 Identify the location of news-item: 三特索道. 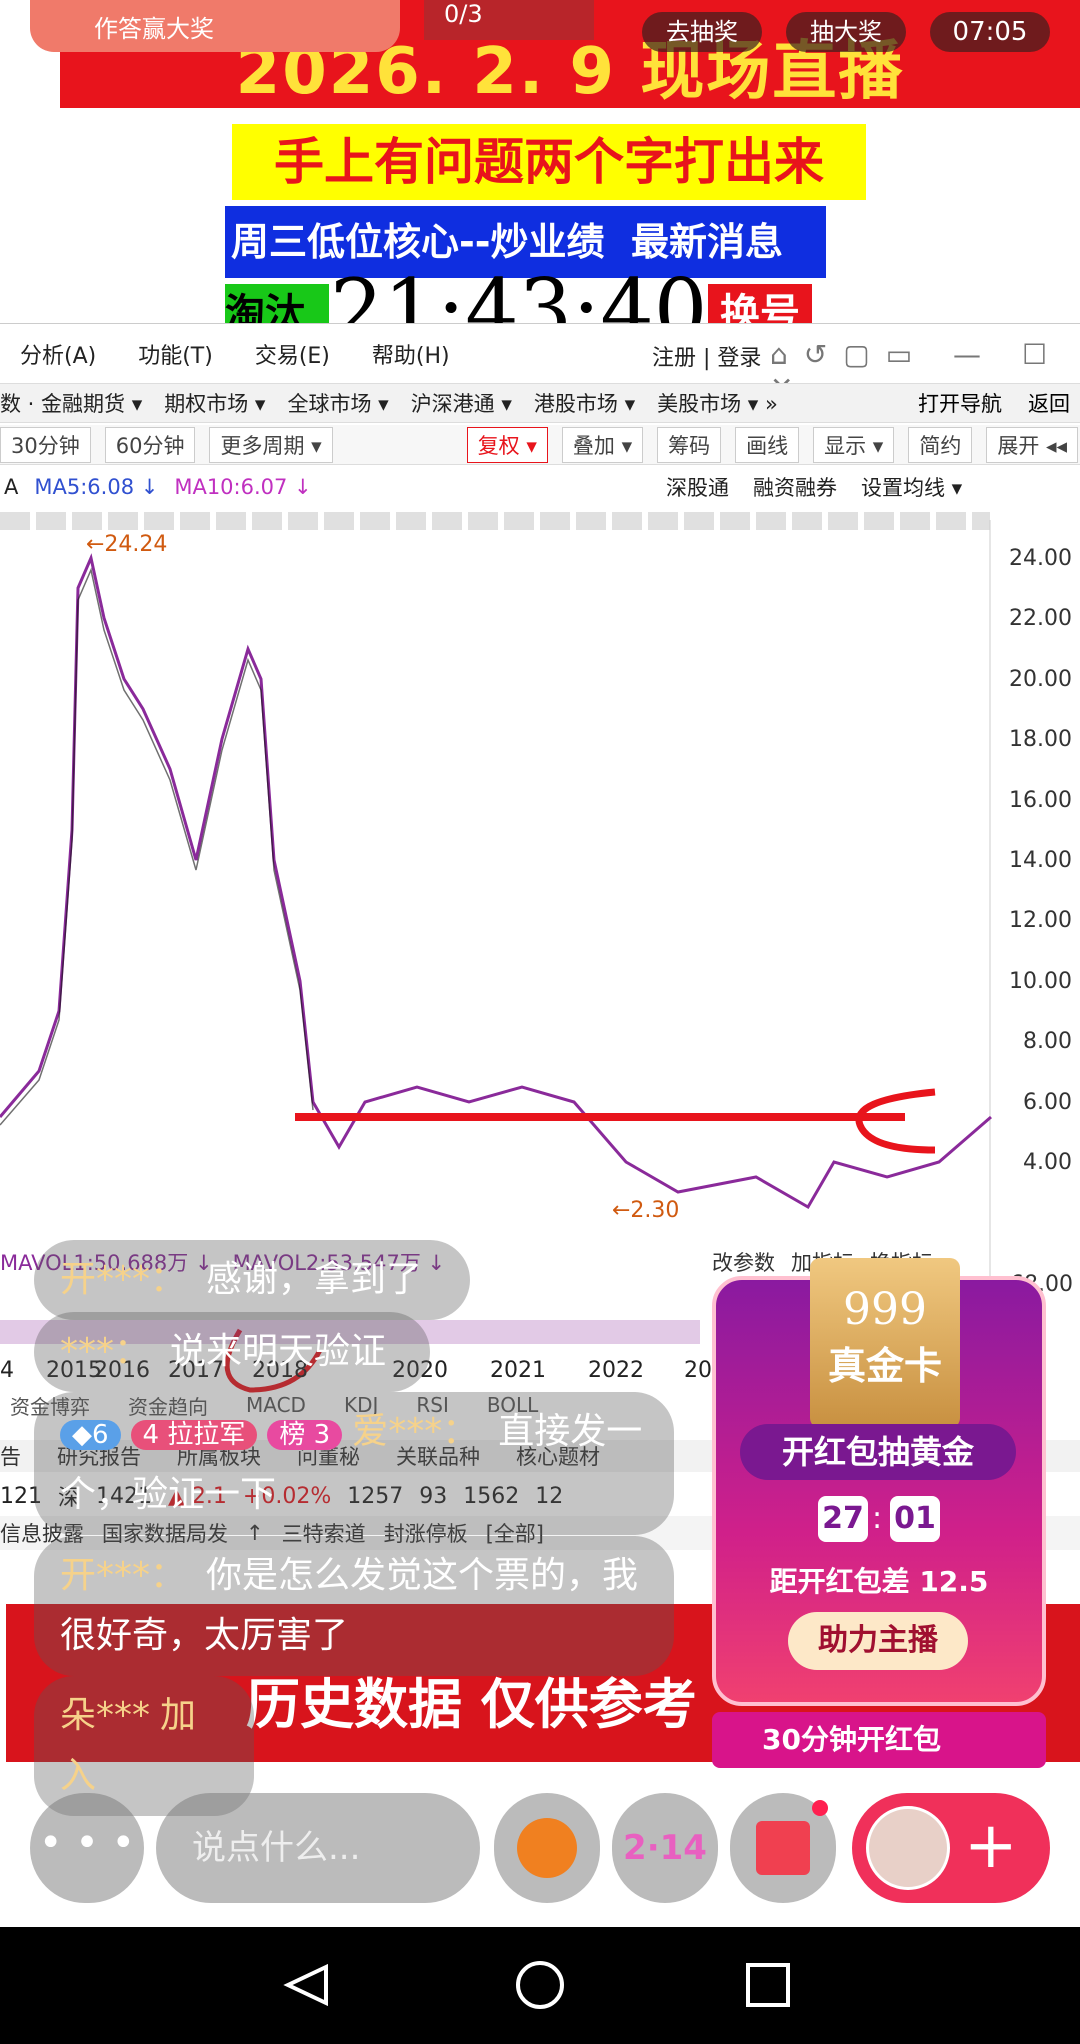
(323, 1534).